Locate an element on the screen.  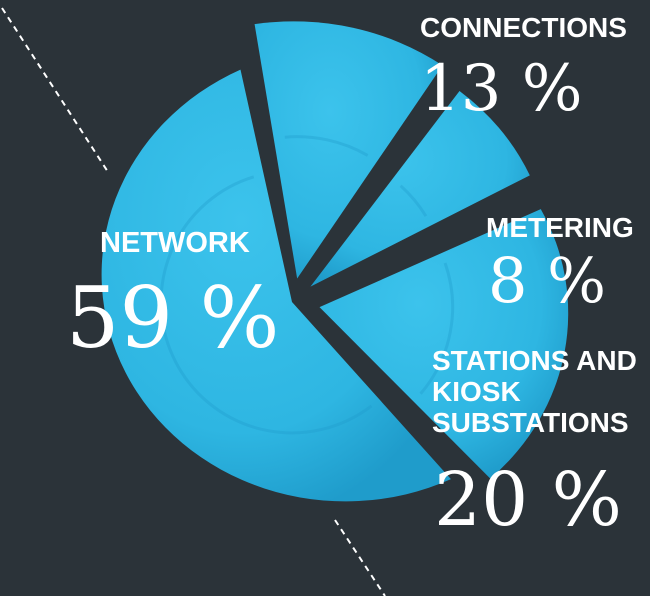
pie-slice-network-shade is located at coordinates (266, 305).